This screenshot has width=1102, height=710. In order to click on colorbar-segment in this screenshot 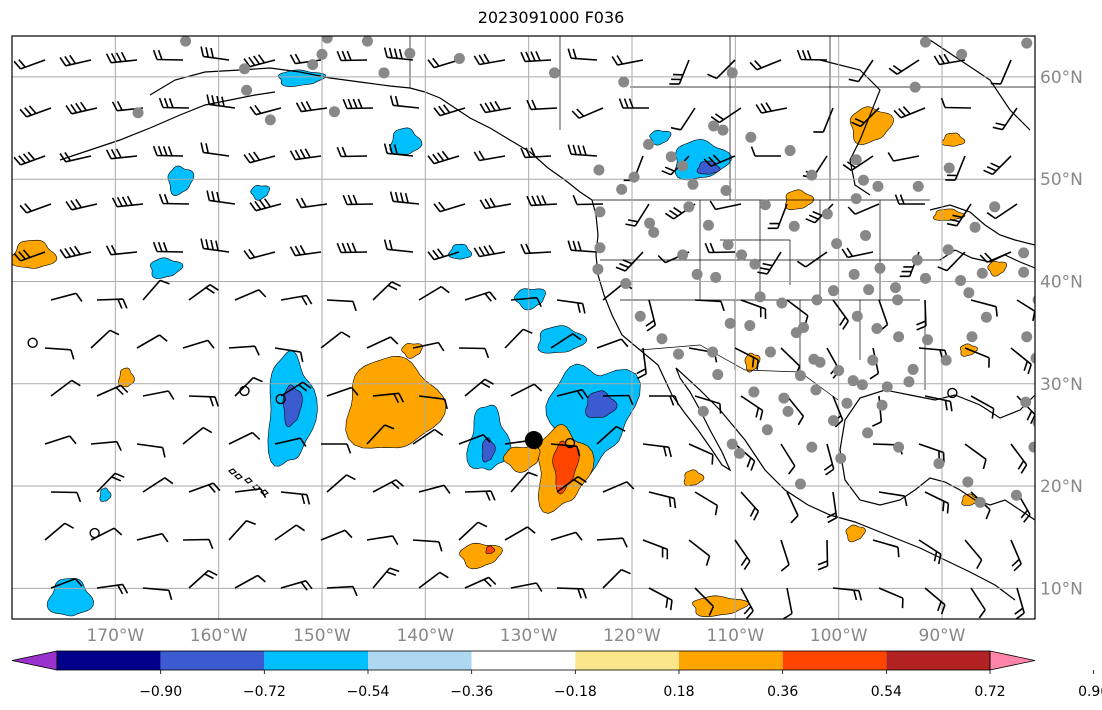, I will do `click(523, 660)`.